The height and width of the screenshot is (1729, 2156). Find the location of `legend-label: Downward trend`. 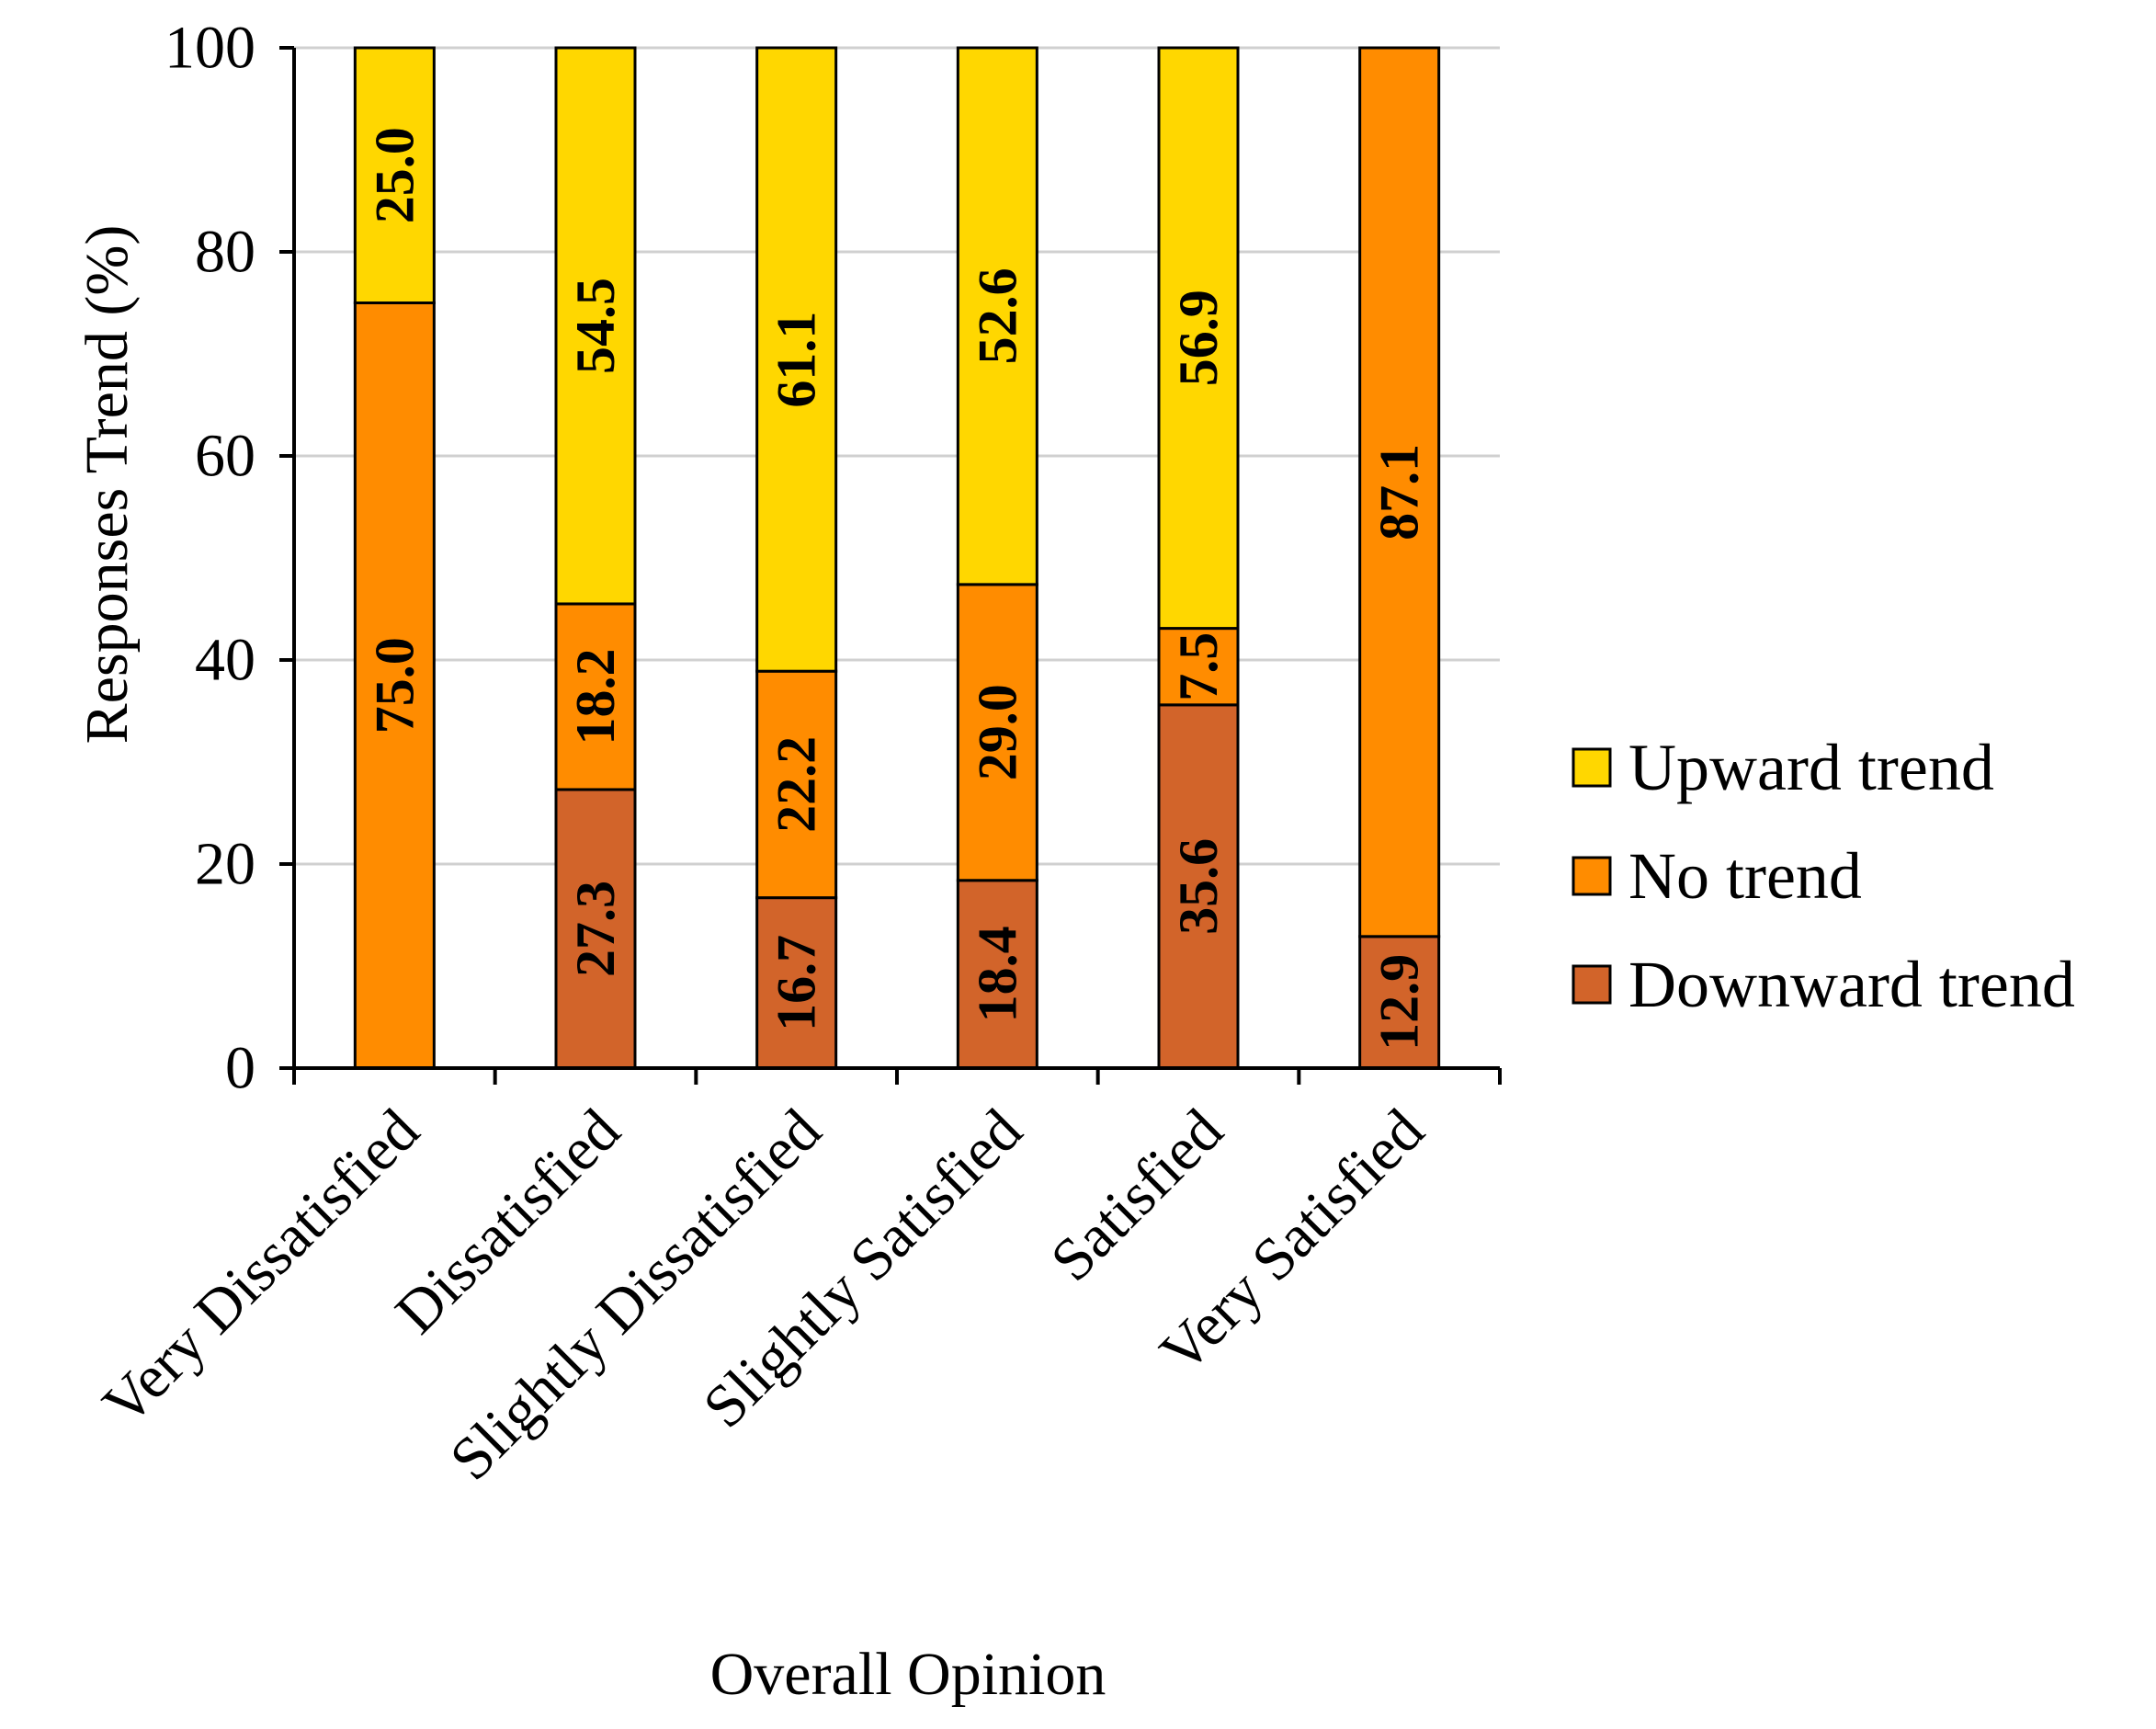

legend-label: Downward trend is located at coordinates (1851, 984).